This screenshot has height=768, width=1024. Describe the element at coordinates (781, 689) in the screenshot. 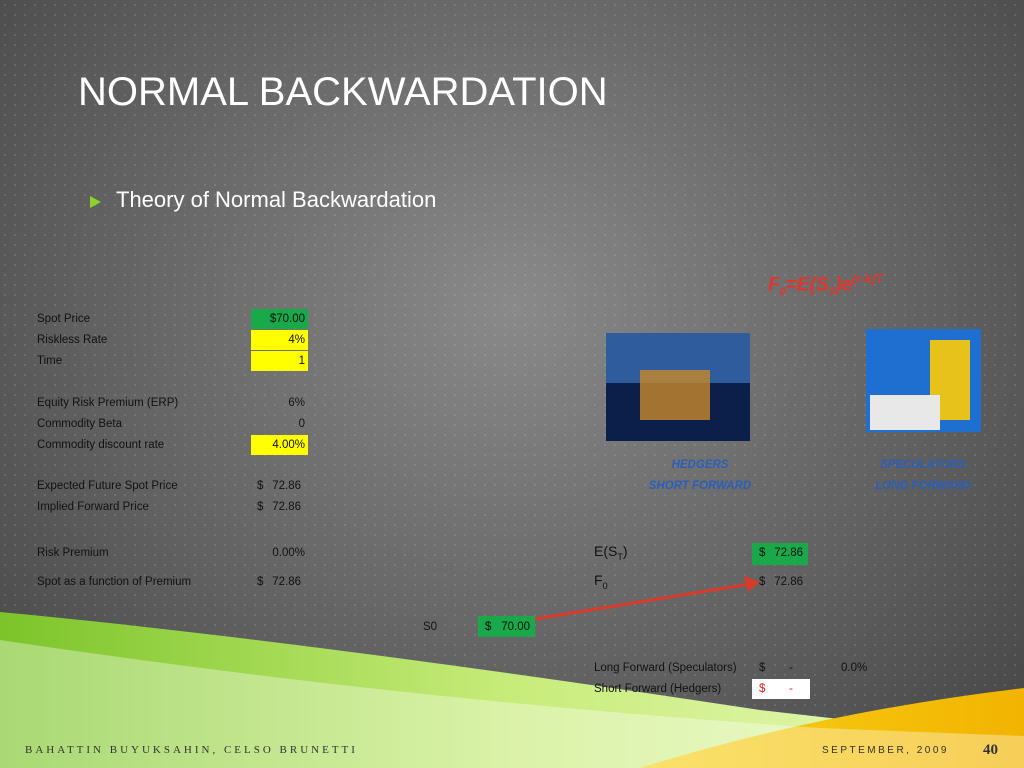

I see `cell-white` at that location.